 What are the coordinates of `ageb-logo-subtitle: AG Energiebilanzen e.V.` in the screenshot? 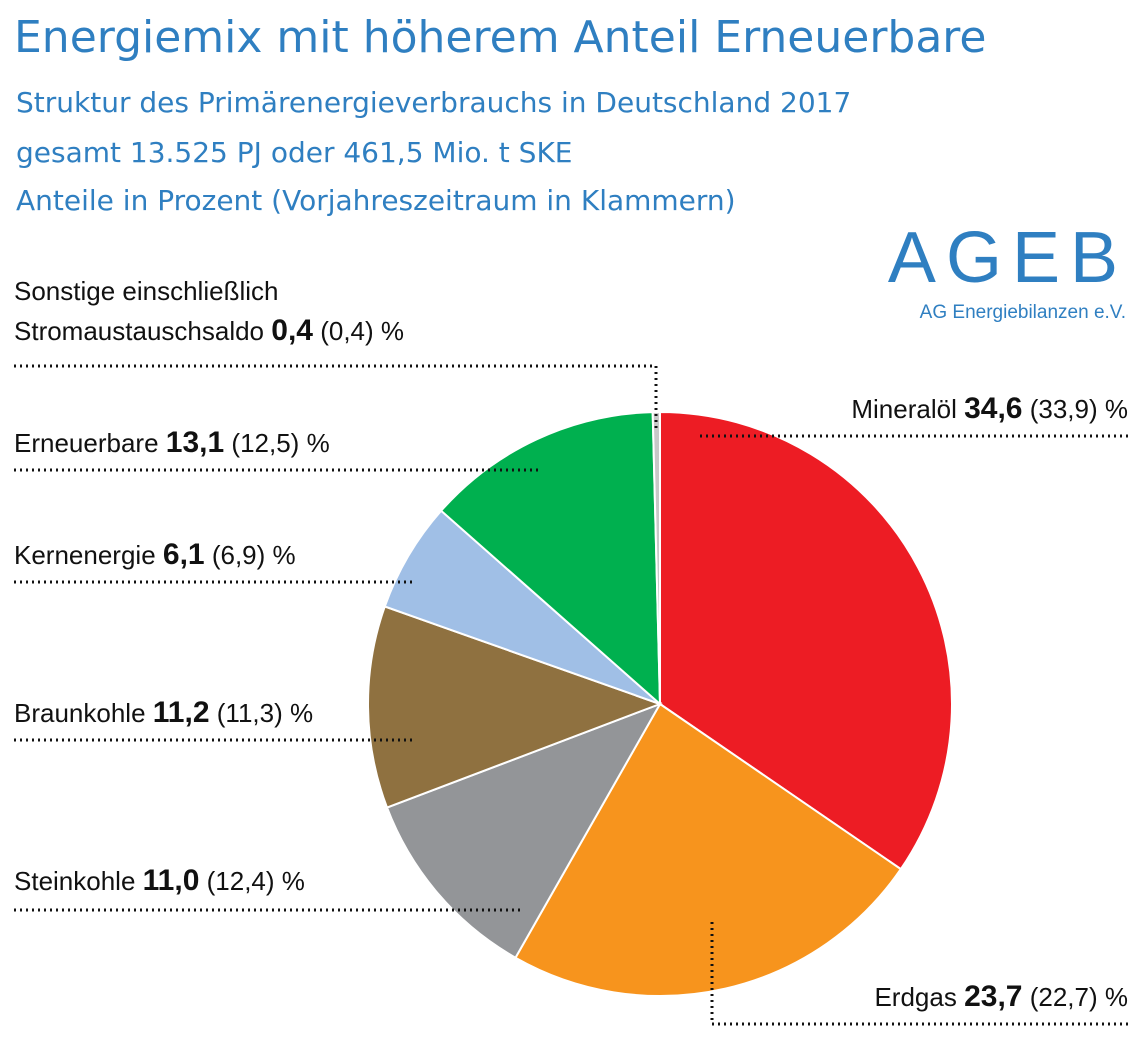 It's located at (1022, 312).